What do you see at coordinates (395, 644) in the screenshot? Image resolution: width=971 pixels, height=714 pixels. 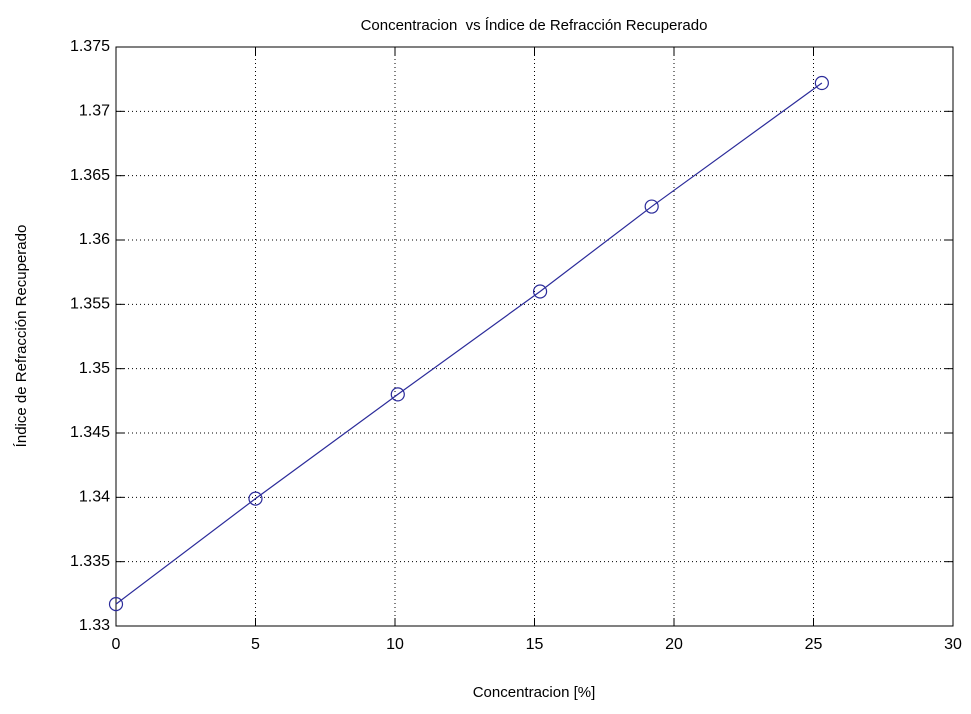 I see `x-tick-label: 10` at bounding box center [395, 644].